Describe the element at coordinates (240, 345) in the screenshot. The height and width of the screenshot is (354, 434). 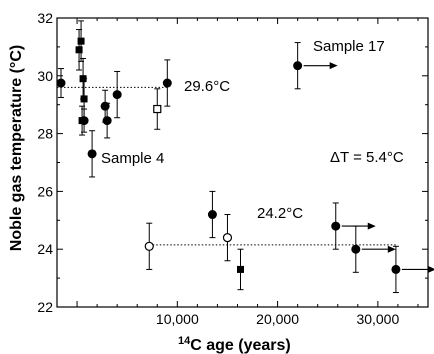
I see `x-axis-label-main: C age (years)` at that location.